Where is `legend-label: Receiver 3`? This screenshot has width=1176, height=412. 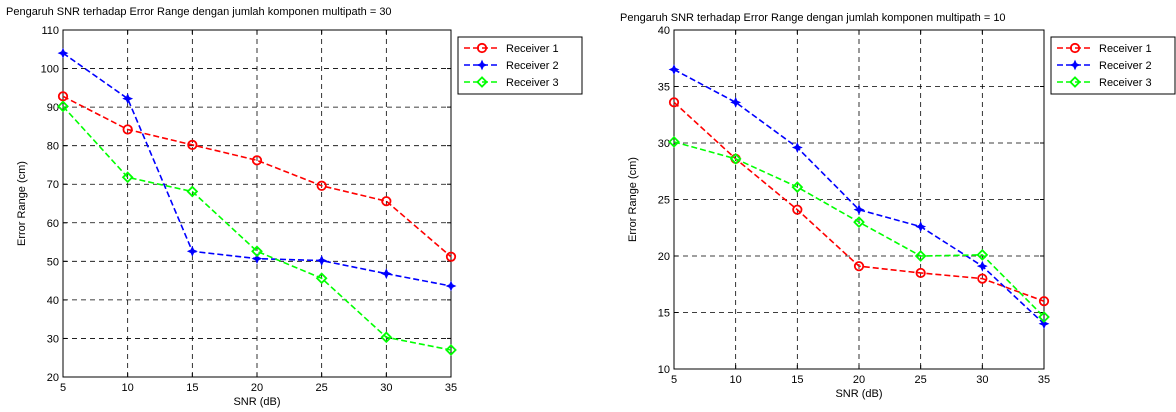 legend-label: Receiver 3 is located at coordinates (1125, 83).